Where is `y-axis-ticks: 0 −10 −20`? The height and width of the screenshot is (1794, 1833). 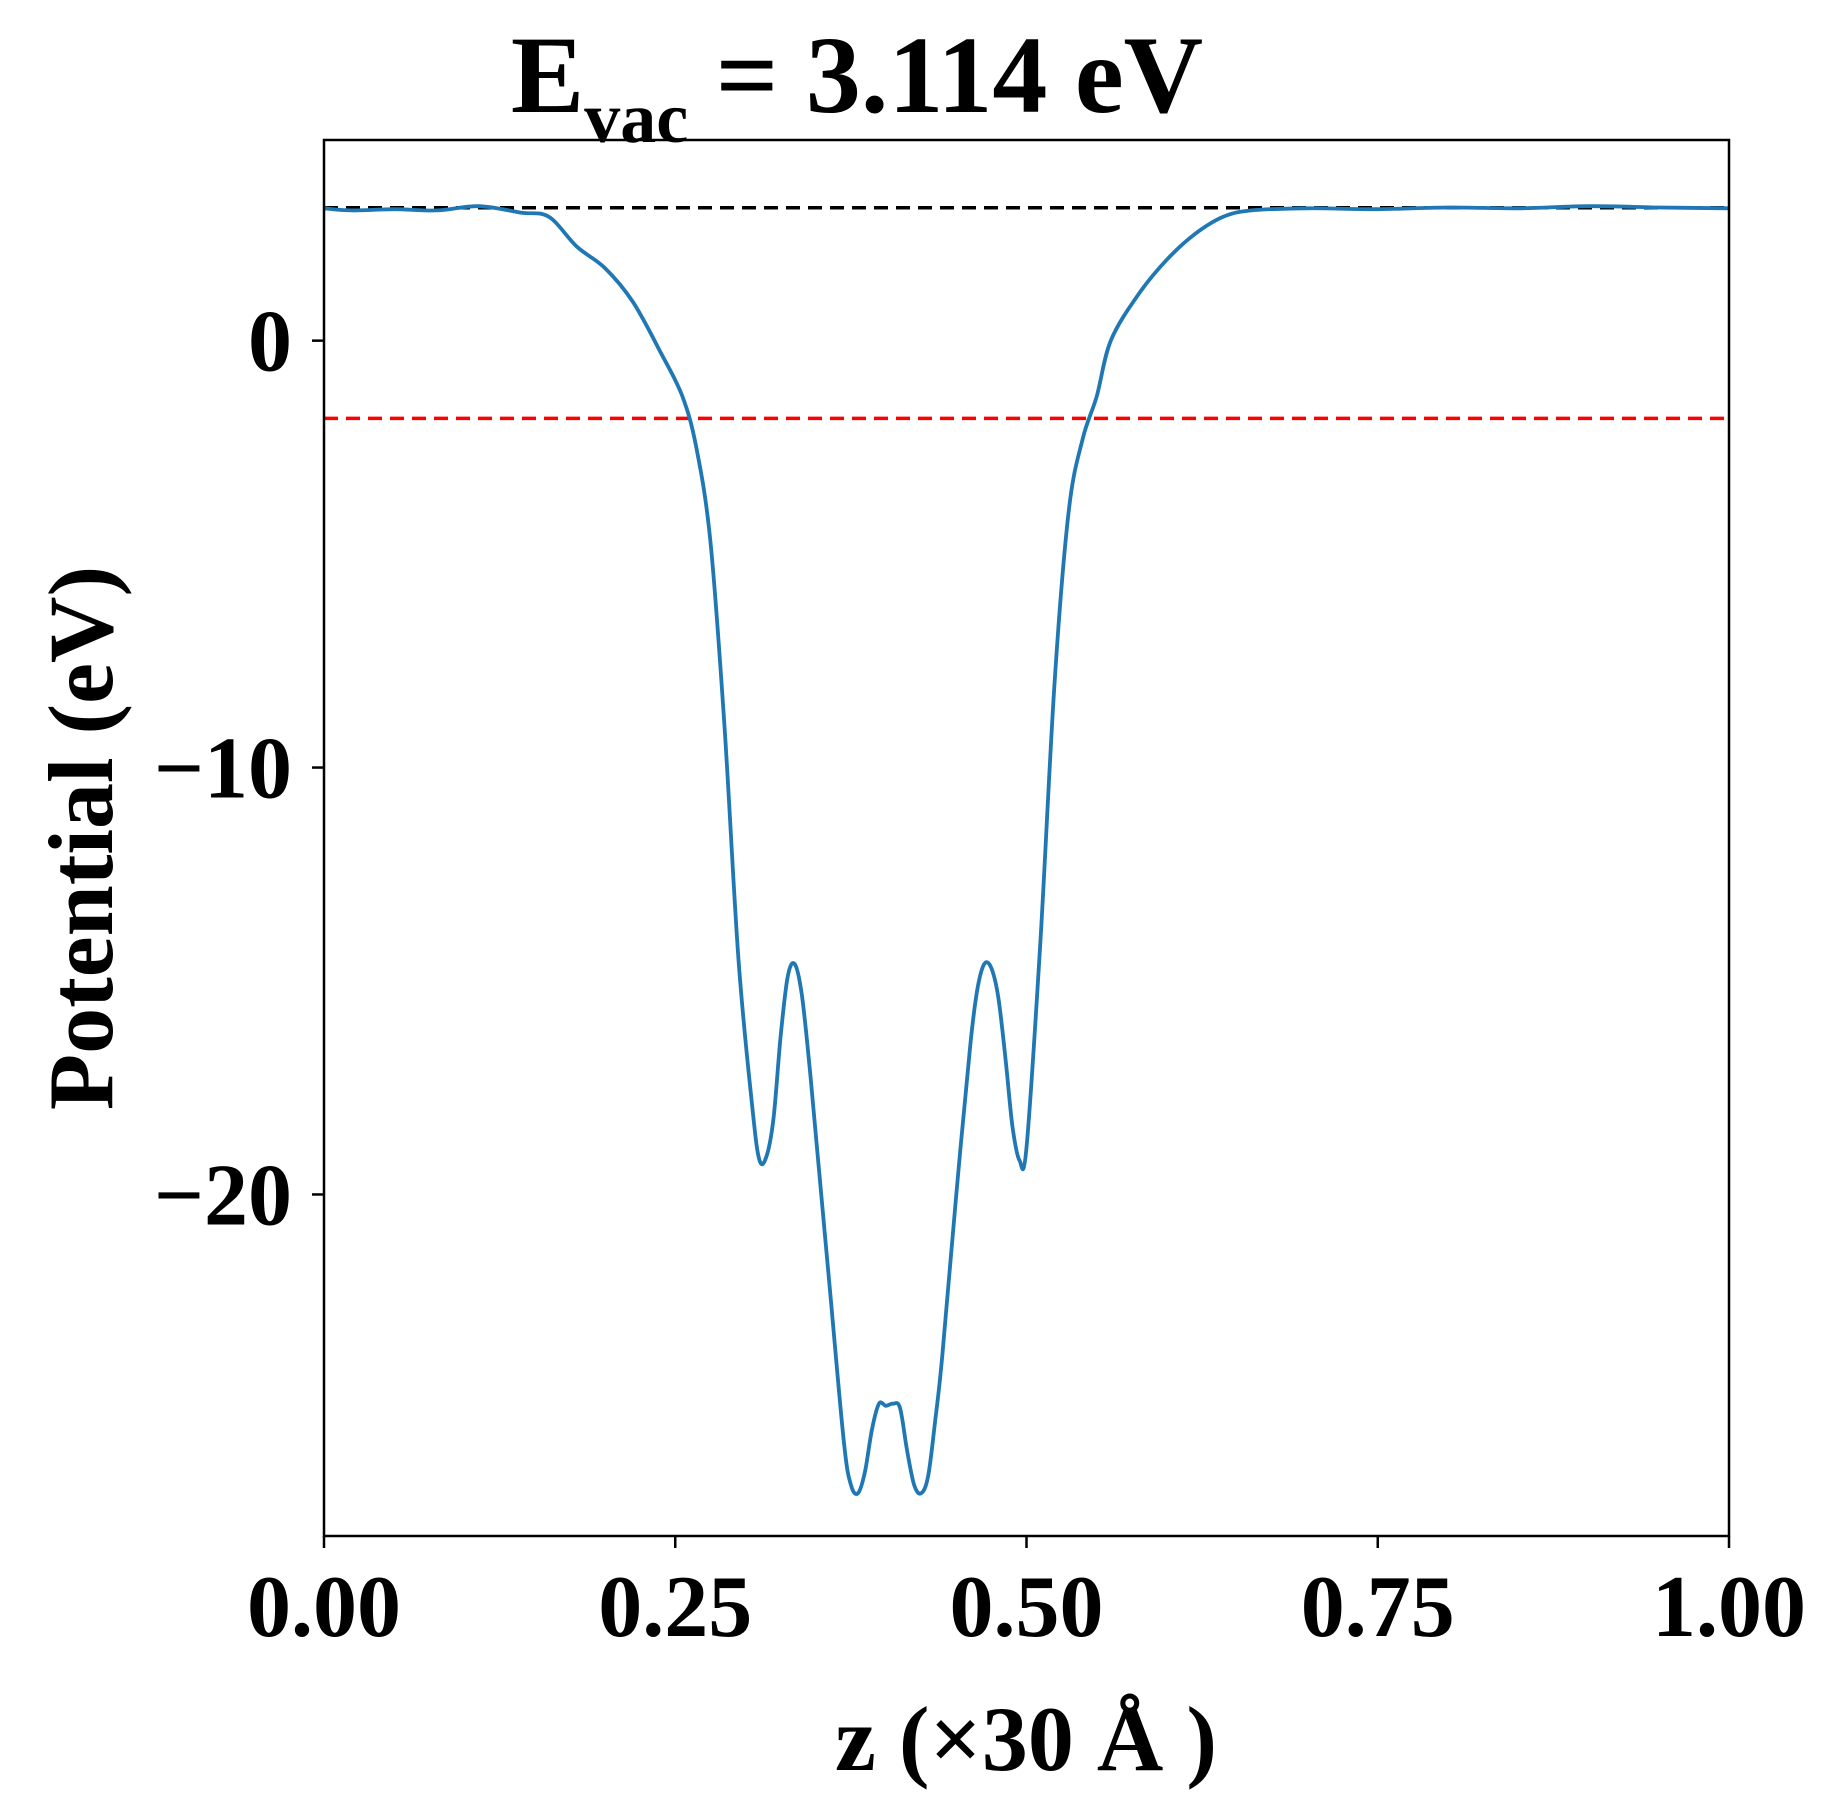 y-axis-ticks: 0 −10 −20 is located at coordinates (239, 769).